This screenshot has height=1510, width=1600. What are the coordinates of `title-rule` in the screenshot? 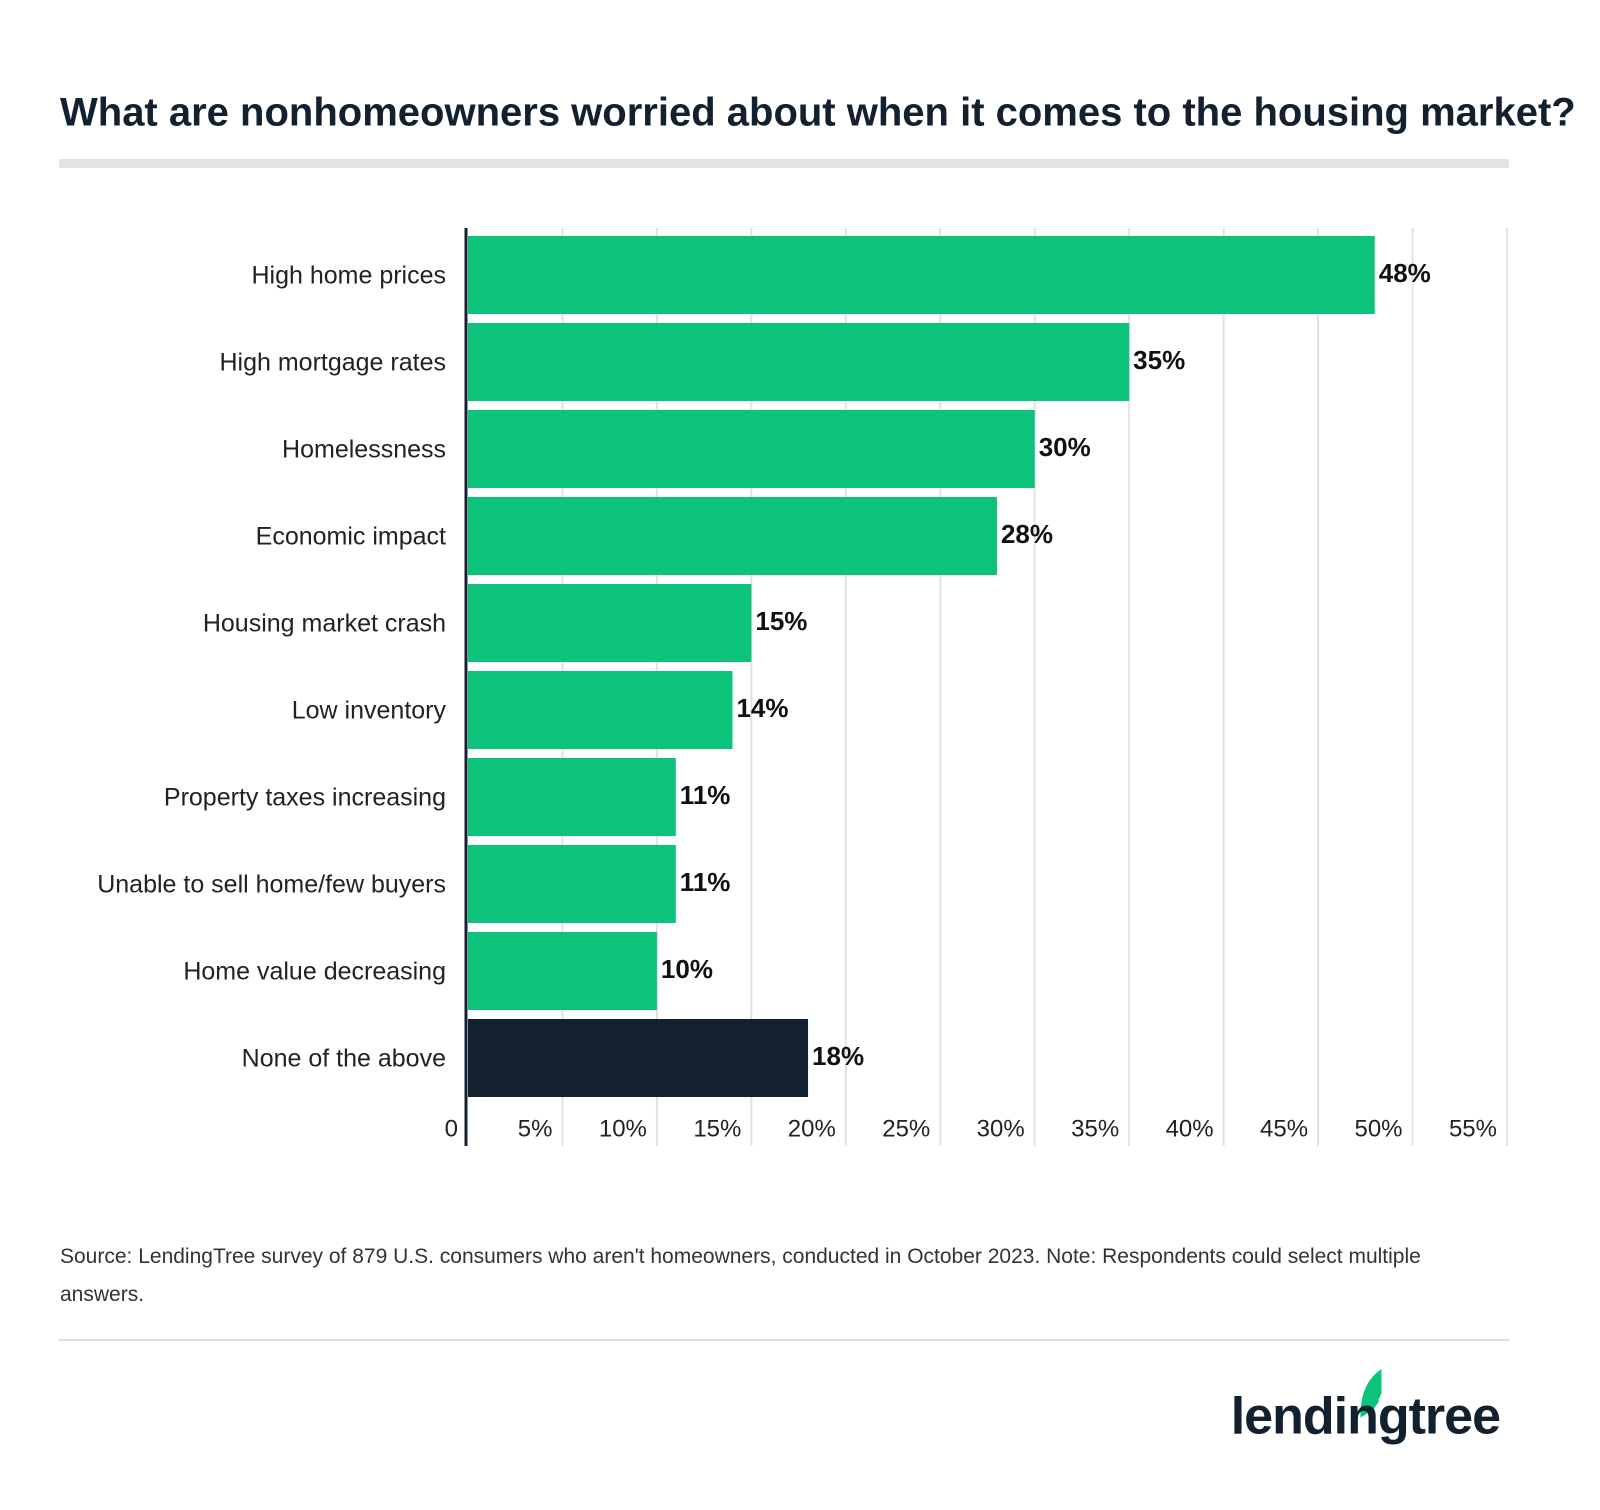 It's located at (784, 163).